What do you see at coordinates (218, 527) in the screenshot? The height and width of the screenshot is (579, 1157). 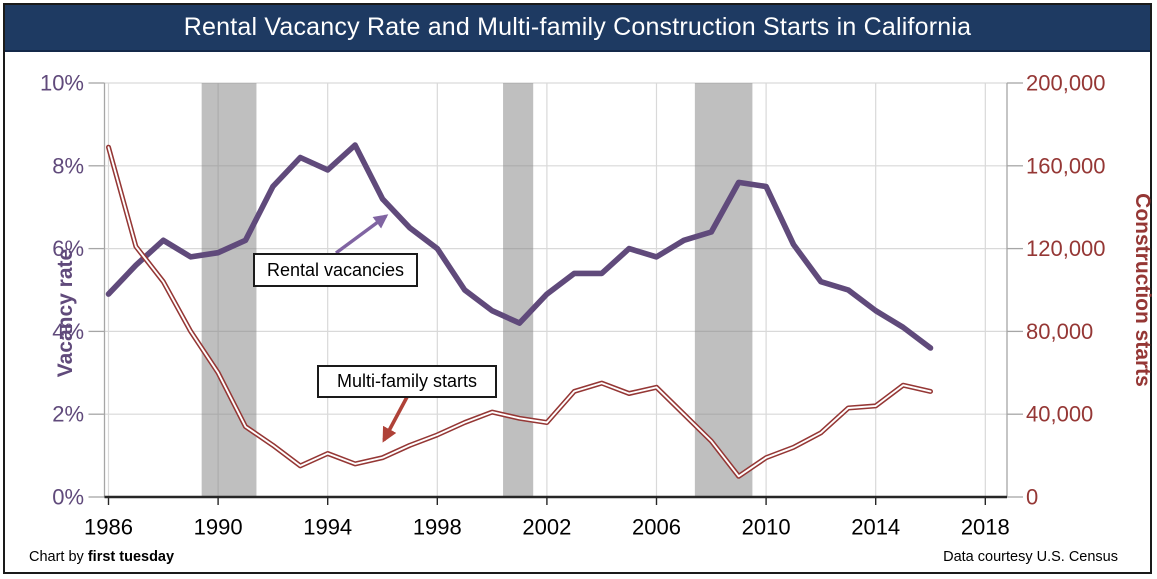 I see `x-axis-tick-label: 1990` at bounding box center [218, 527].